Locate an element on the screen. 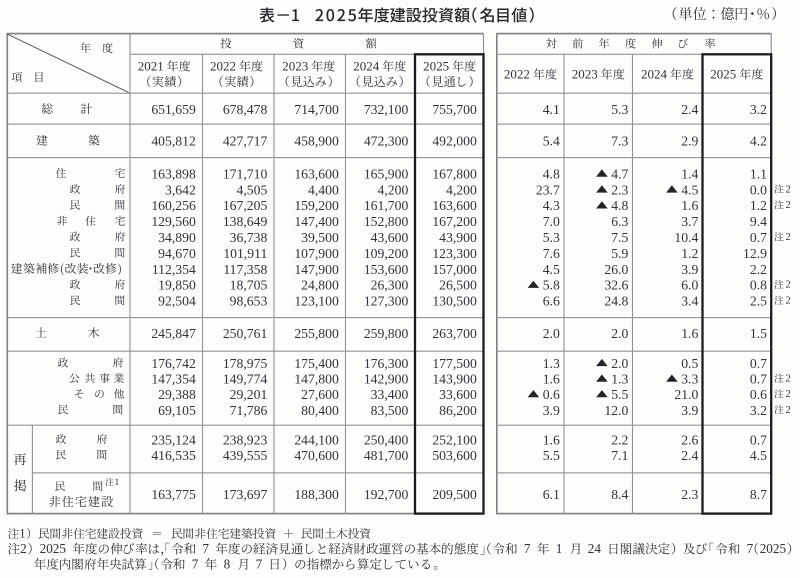 This screenshot has height=578, width=800. svg-text: 167,800 is located at coordinates (454, 173).